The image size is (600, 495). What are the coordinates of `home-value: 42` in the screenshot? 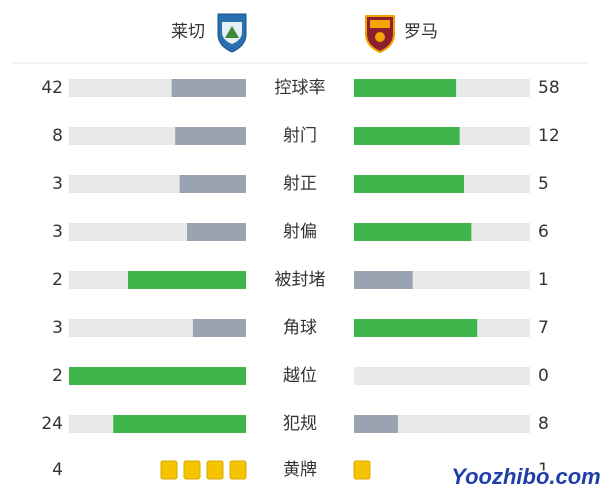 It's located at (52, 88).